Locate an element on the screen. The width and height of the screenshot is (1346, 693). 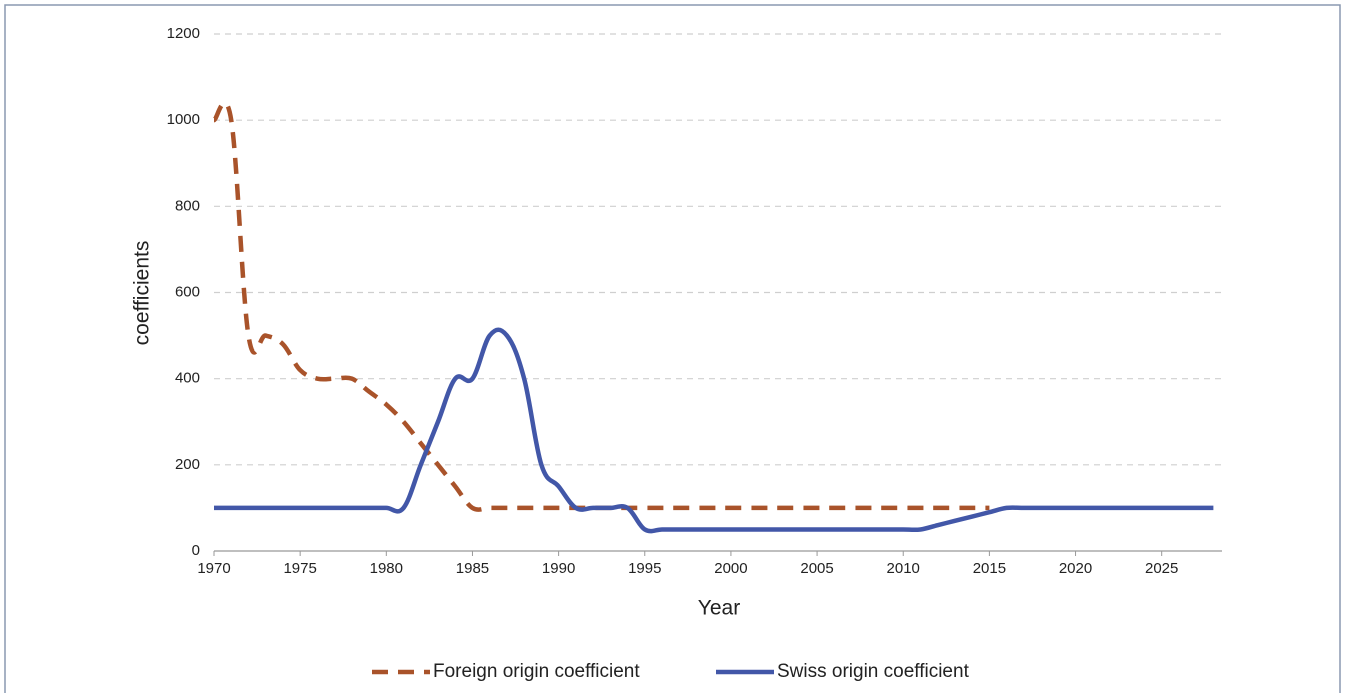
x-tick-label: 2015 is located at coordinates (989, 568).